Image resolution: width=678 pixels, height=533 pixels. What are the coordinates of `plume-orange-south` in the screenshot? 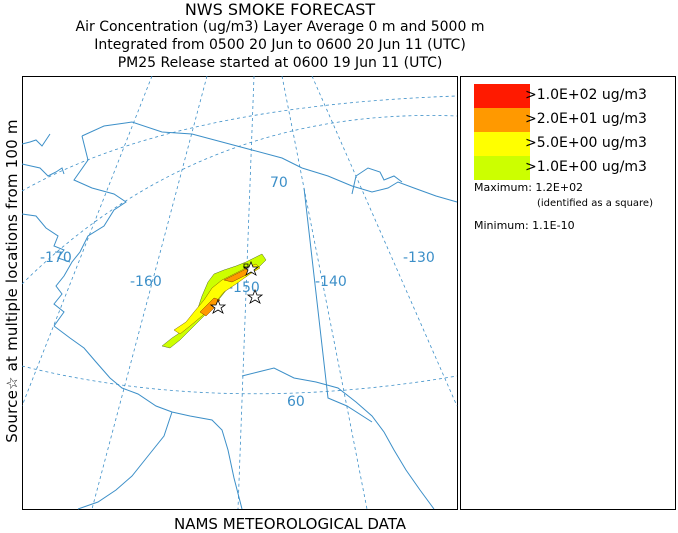 It's located at (210, 307).